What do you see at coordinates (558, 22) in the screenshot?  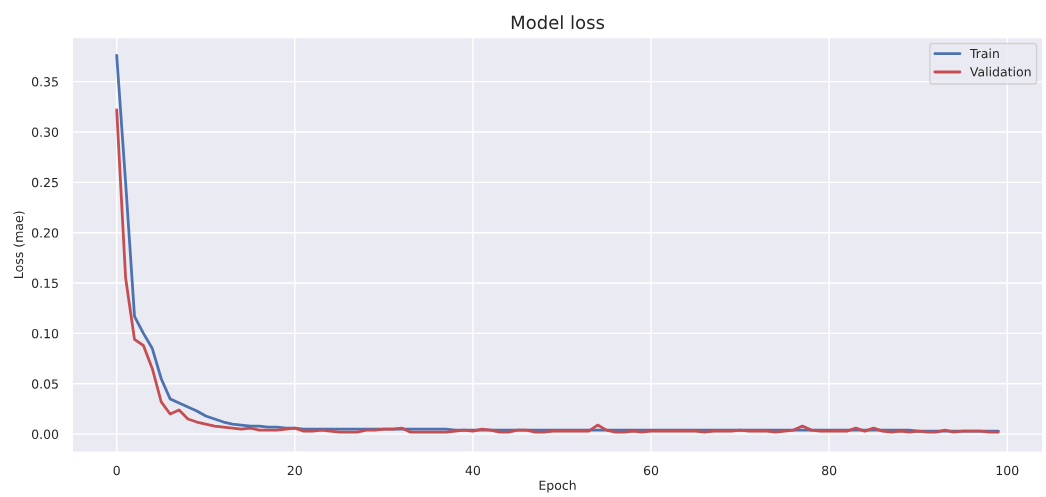 I see `chart-title: Model loss` at bounding box center [558, 22].